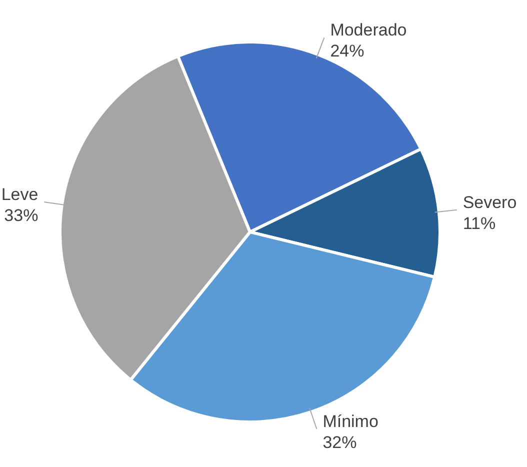 This screenshot has width=527, height=467. Describe the element at coordinates (350, 422) in the screenshot. I see `slice-label: Mínimo` at that location.